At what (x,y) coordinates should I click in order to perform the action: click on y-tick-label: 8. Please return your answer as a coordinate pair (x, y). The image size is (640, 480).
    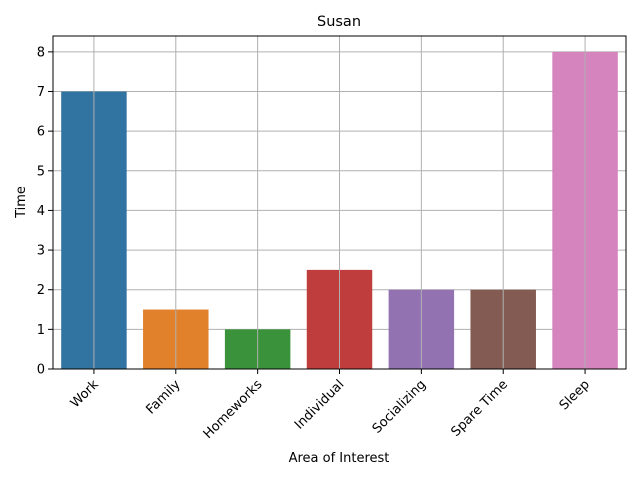
    Looking at the image, I should click on (41, 52).